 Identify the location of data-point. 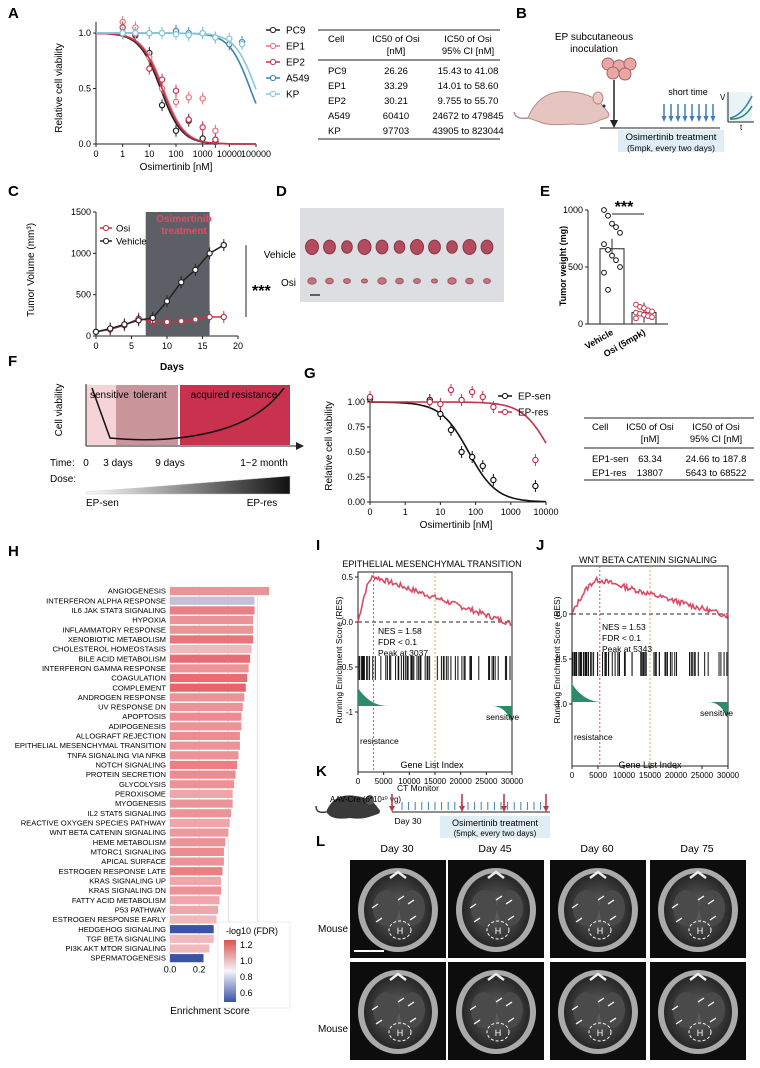
(616, 260).